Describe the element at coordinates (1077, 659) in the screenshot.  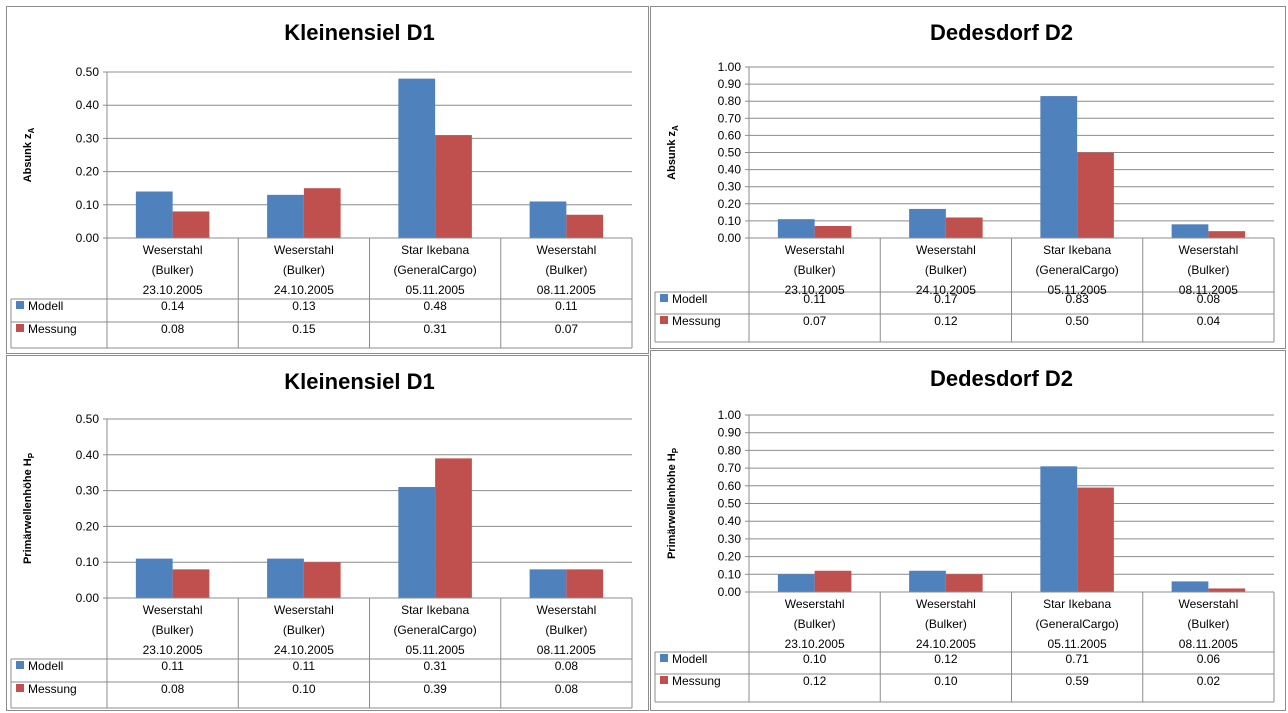
I see `data-label: 0.71` at that location.